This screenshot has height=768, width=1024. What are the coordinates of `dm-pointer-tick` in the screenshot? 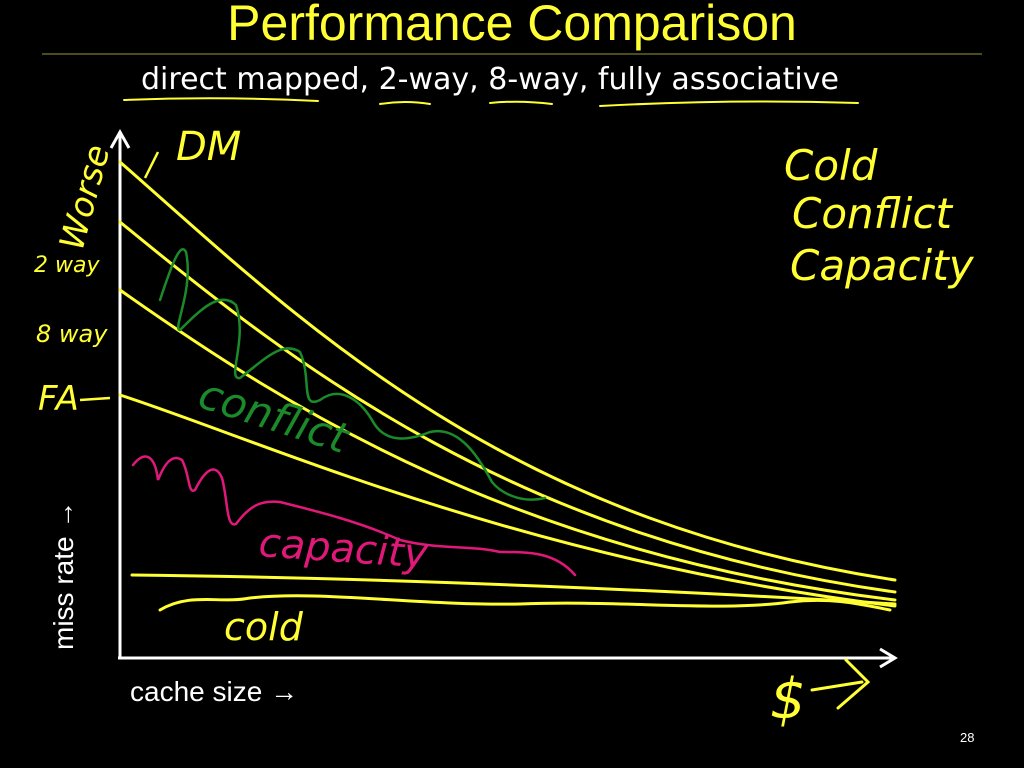 It's located at (151, 165).